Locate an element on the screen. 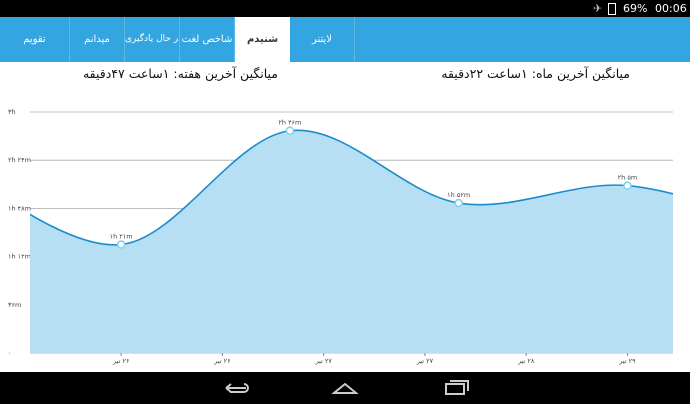 This screenshot has height=408, width=690. recents-button is located at coordinates (457, 387).